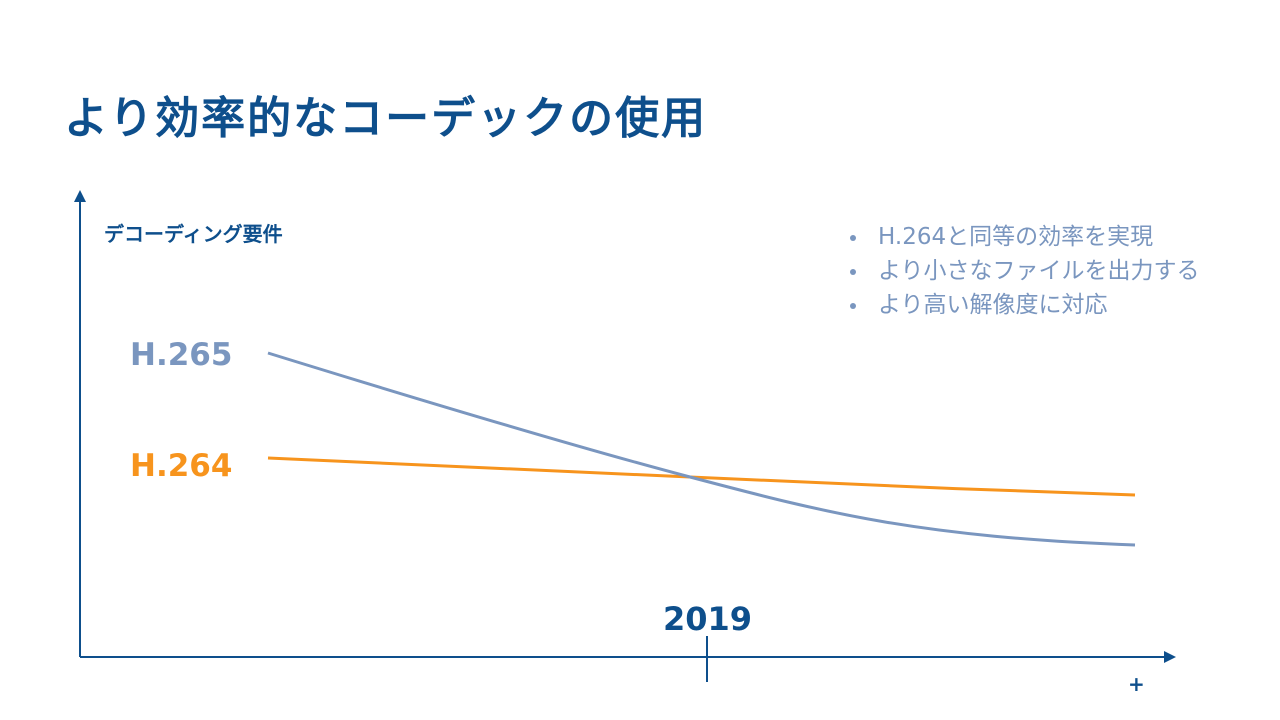  I want to click on series-label-h265: H.265, so click(181, 355).